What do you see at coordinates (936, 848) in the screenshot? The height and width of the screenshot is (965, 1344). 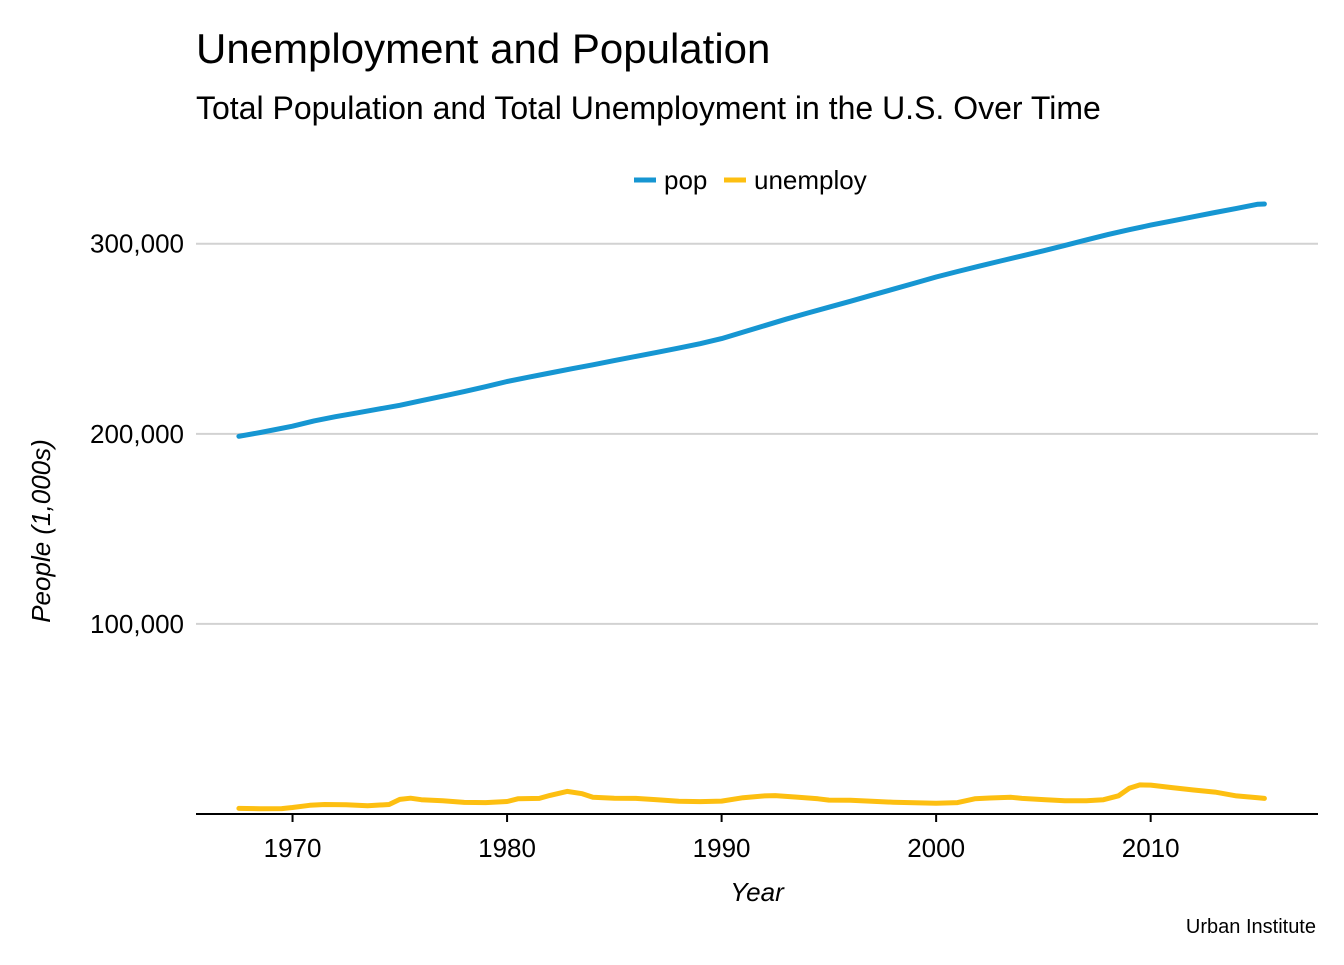 I see `x-tick-label-3: 2000` at bounding box center [936, 848].